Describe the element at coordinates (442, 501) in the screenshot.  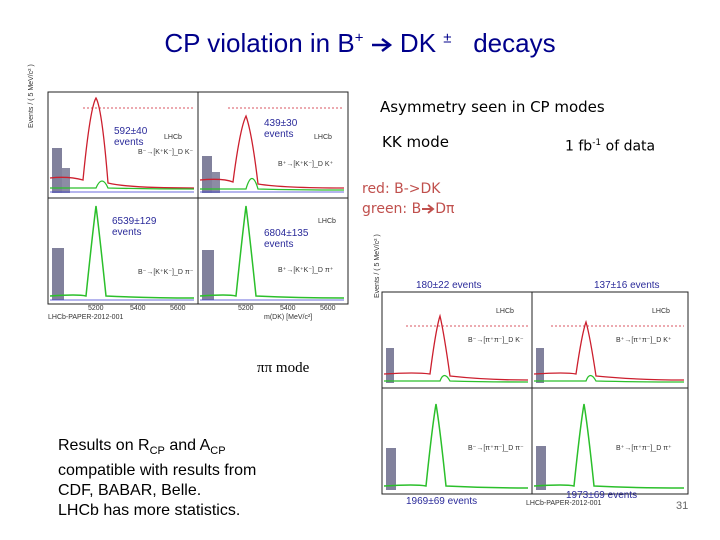
I see `pipi-events-bl: 1969±69 events` at that location.